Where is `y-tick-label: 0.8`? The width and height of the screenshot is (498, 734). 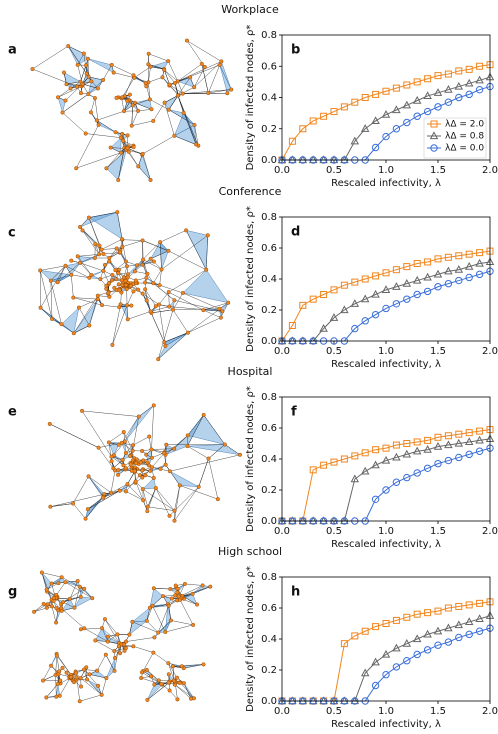 y-tick-label: 0.8 is located at coordinates (269, 35).